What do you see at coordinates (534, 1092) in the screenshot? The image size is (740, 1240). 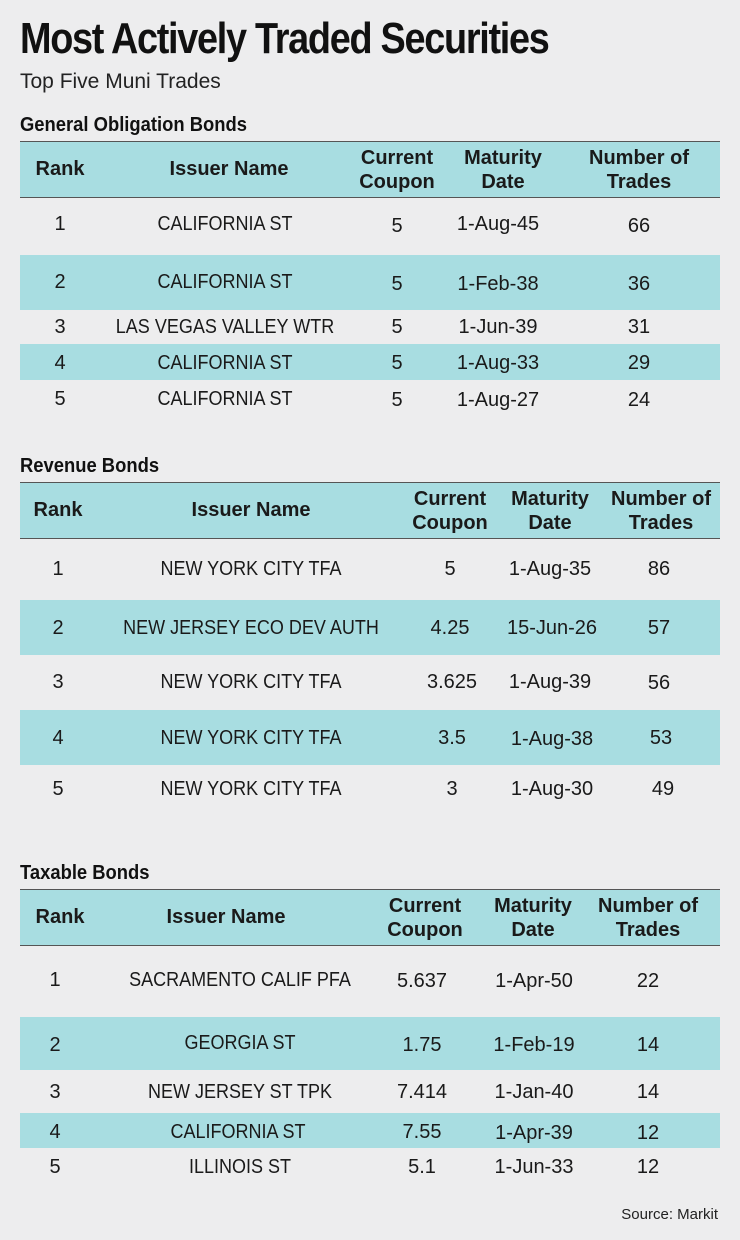 I see `cell-maturity: 1-Jan-40` at bounding box center [534, 1092].